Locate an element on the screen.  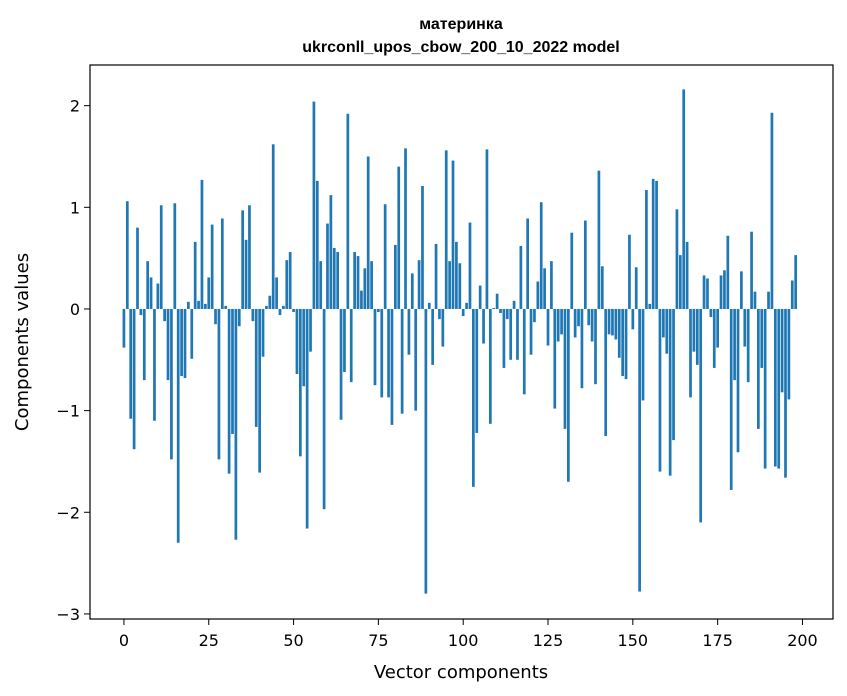
x-tick-label: 25 is located at coordinates (209, 640).